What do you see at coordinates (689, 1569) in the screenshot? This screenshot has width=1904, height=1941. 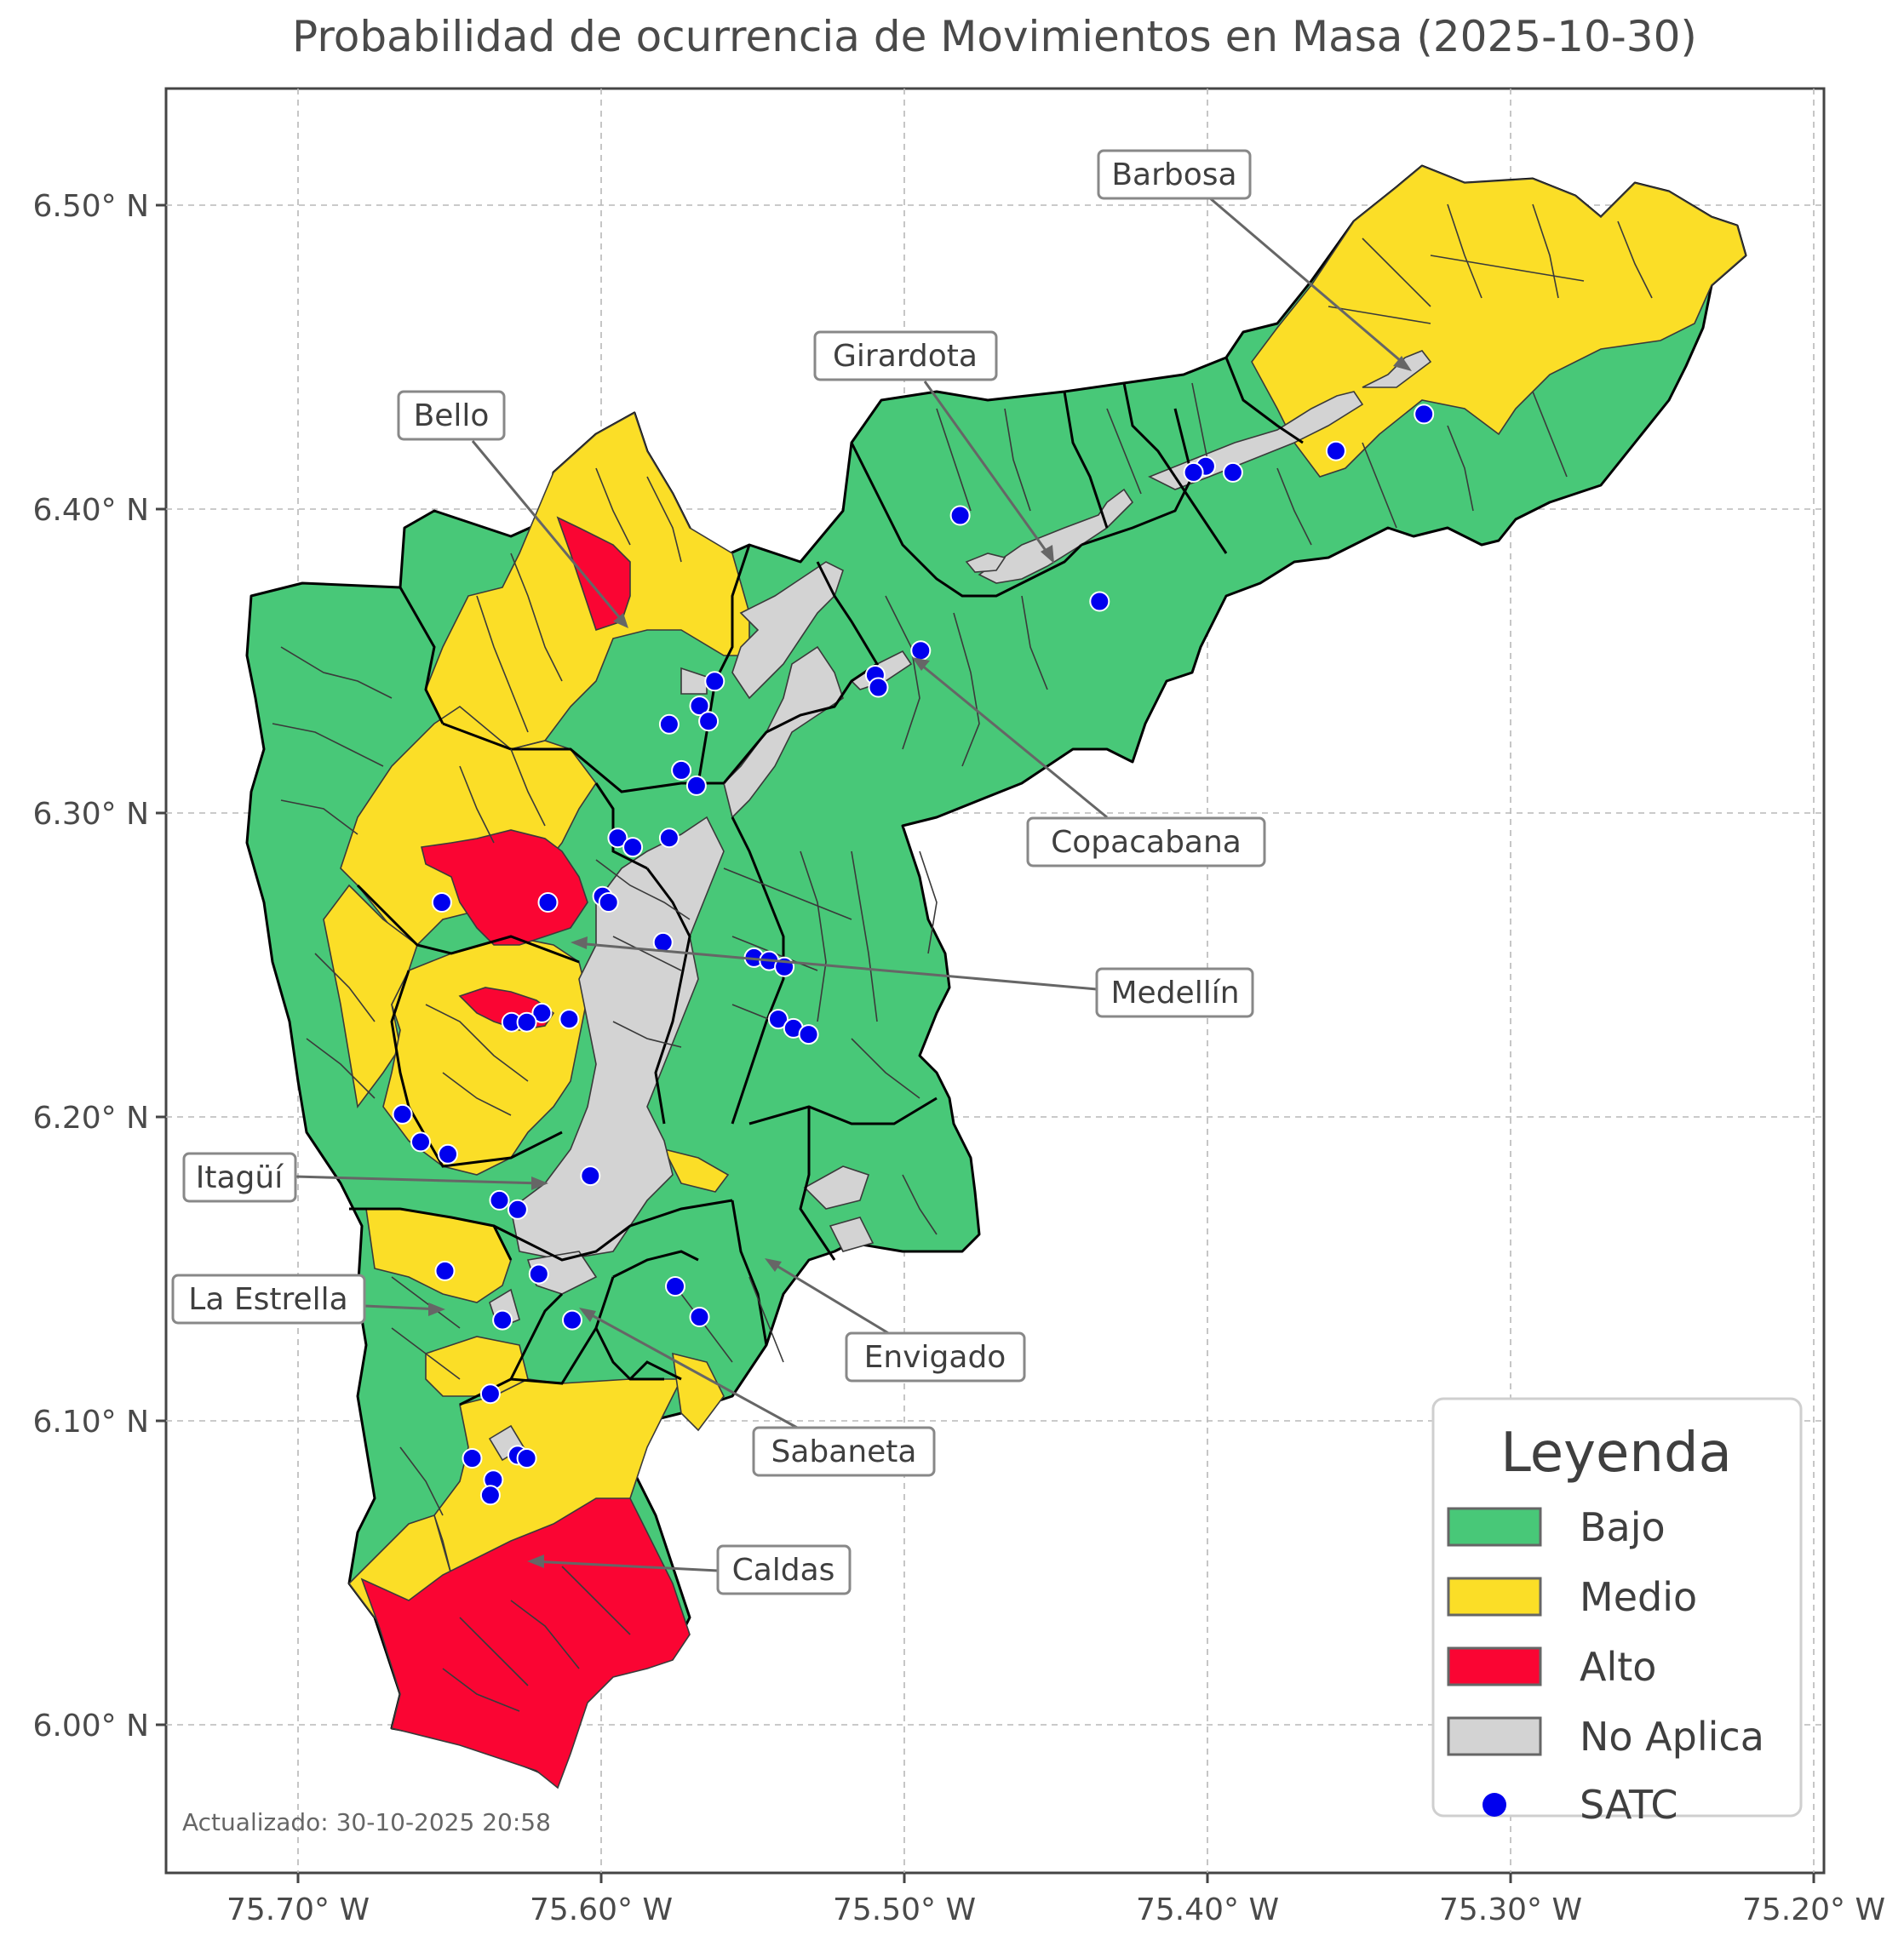 I see `callout-caldas: Caldas` at bounding box center [689, 1569].